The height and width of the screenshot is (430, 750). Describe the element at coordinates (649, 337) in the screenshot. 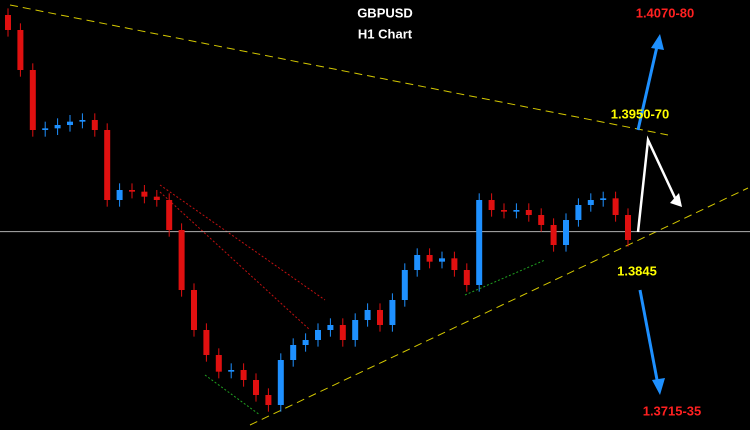

I see `arrow-down` at that location.